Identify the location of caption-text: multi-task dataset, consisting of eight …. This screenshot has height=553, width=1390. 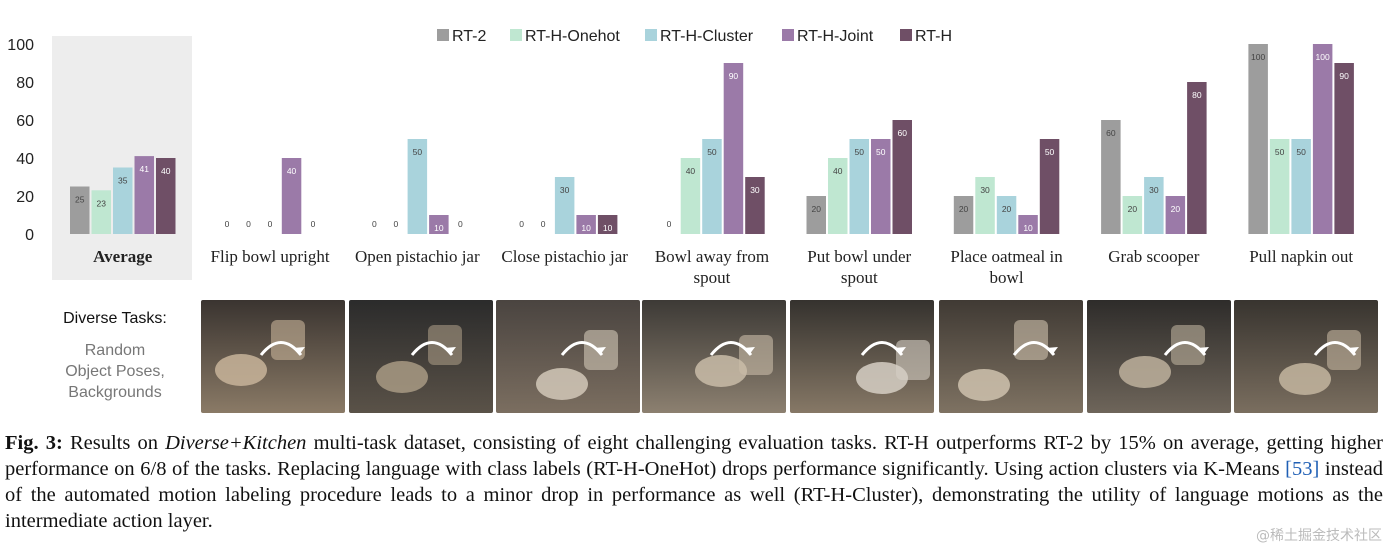
(694, 456).